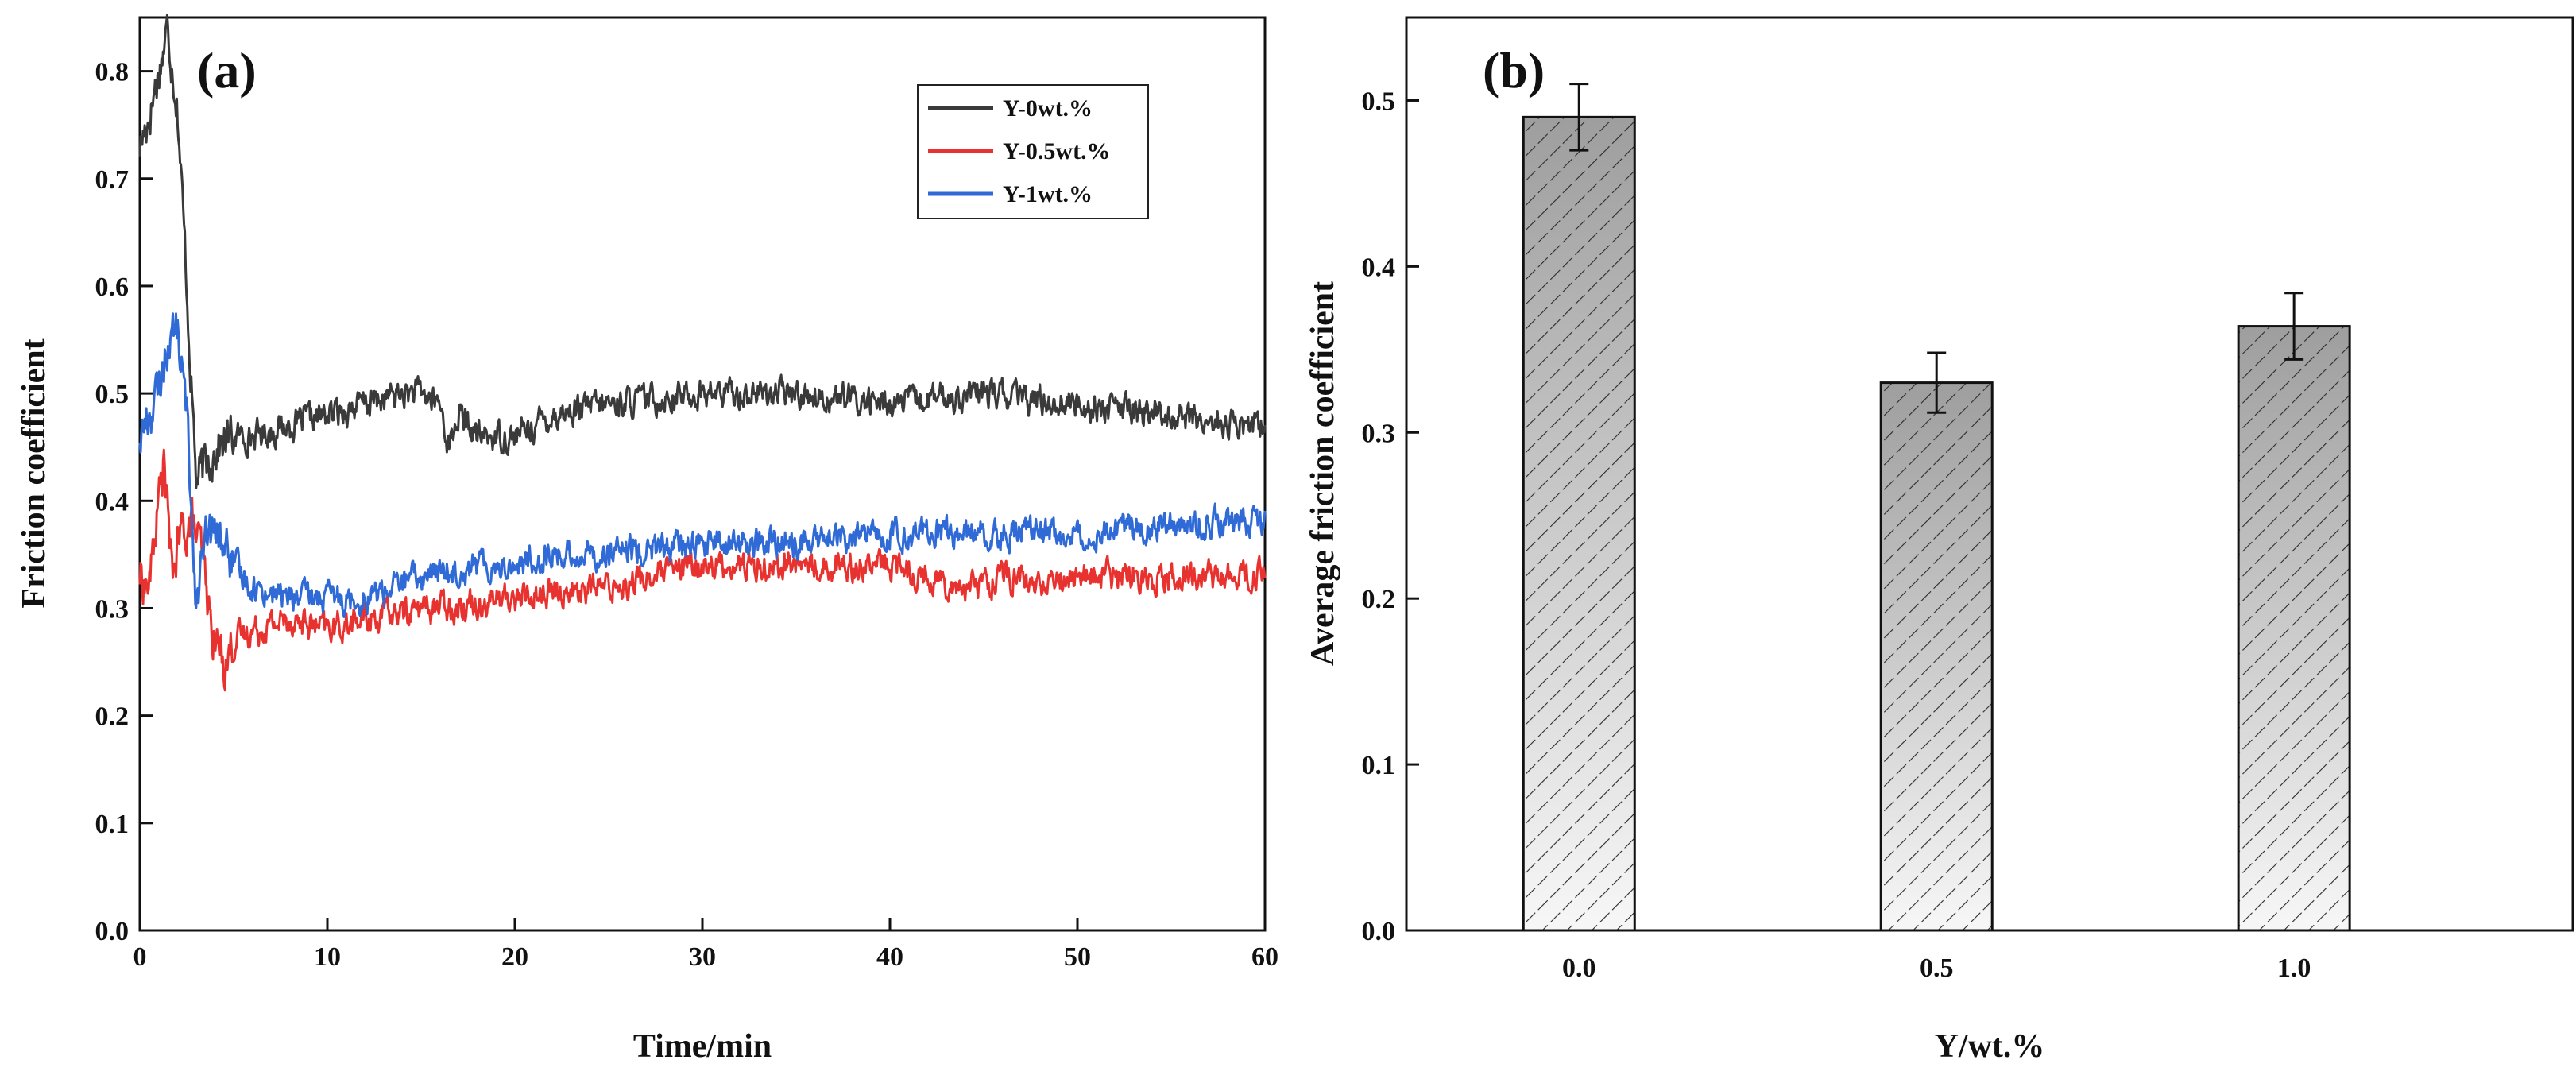  Describe the element at coordinates (113, 287) in the screenshot. I see `y-tick-label: 0.6` at that location.